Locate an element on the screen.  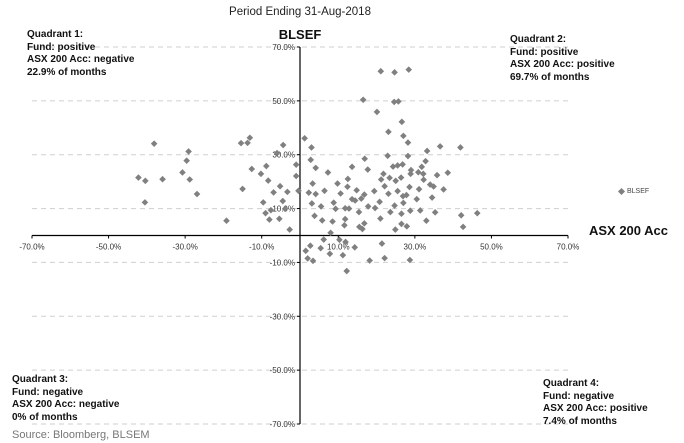
chart-title: Period Ending 31-Aug-2018 is located at coordinates (300, 12).